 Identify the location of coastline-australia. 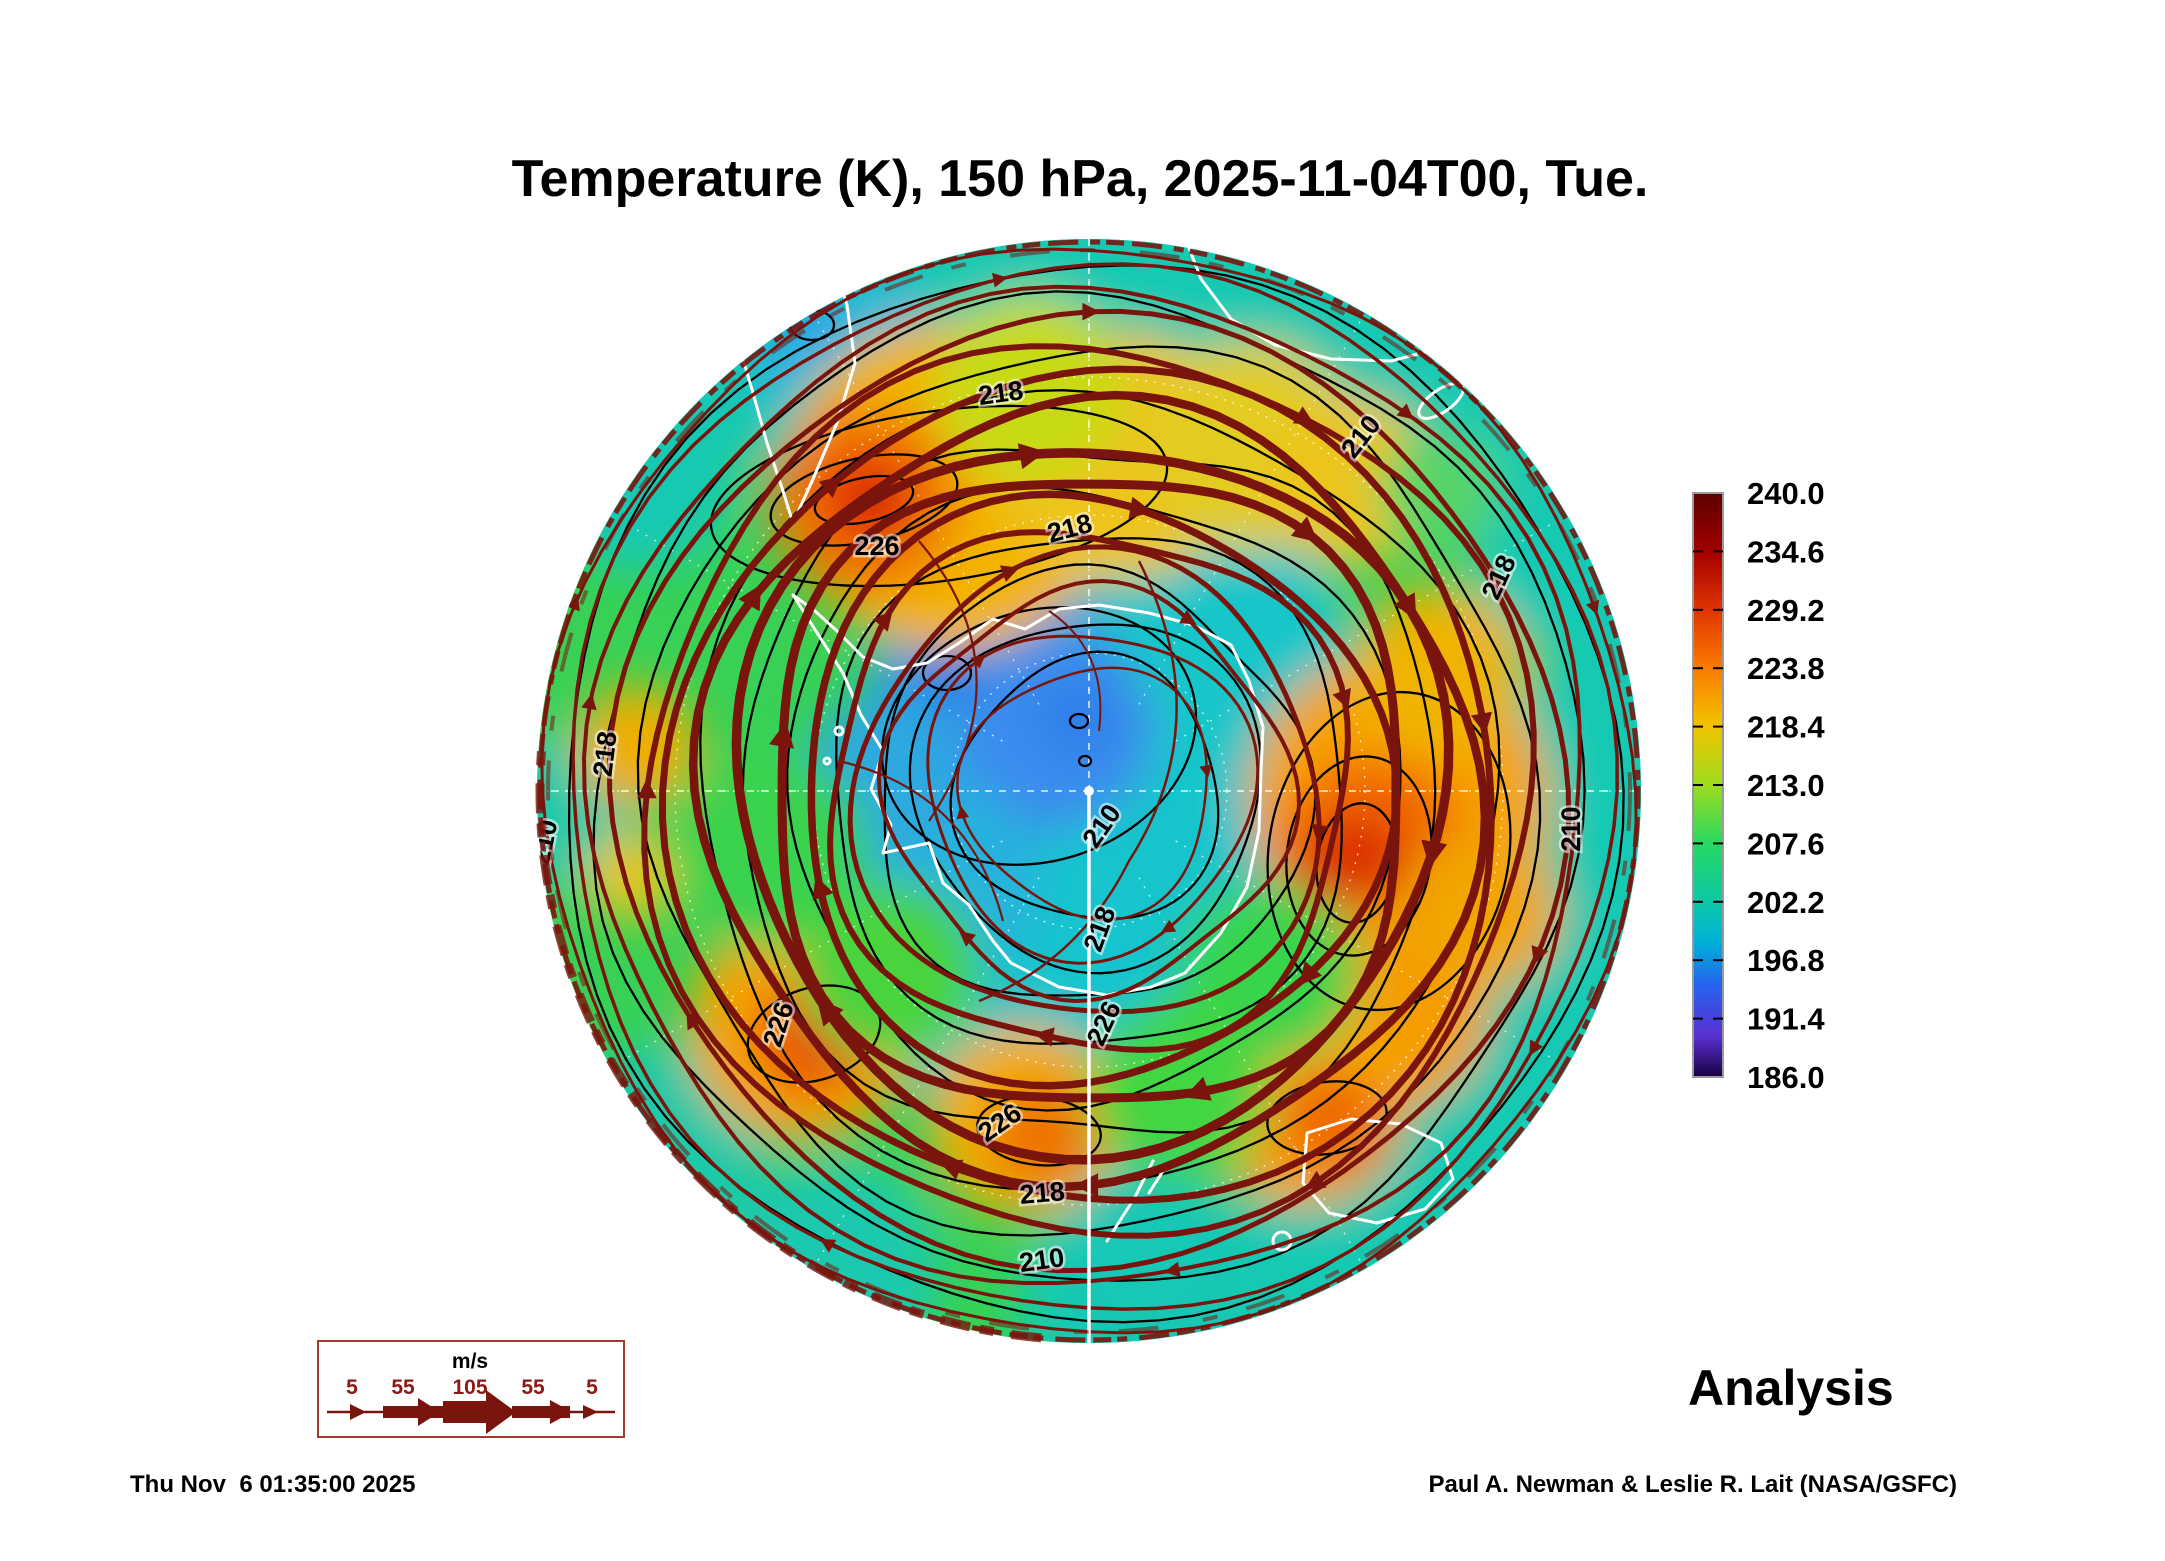
(1378, 1171).